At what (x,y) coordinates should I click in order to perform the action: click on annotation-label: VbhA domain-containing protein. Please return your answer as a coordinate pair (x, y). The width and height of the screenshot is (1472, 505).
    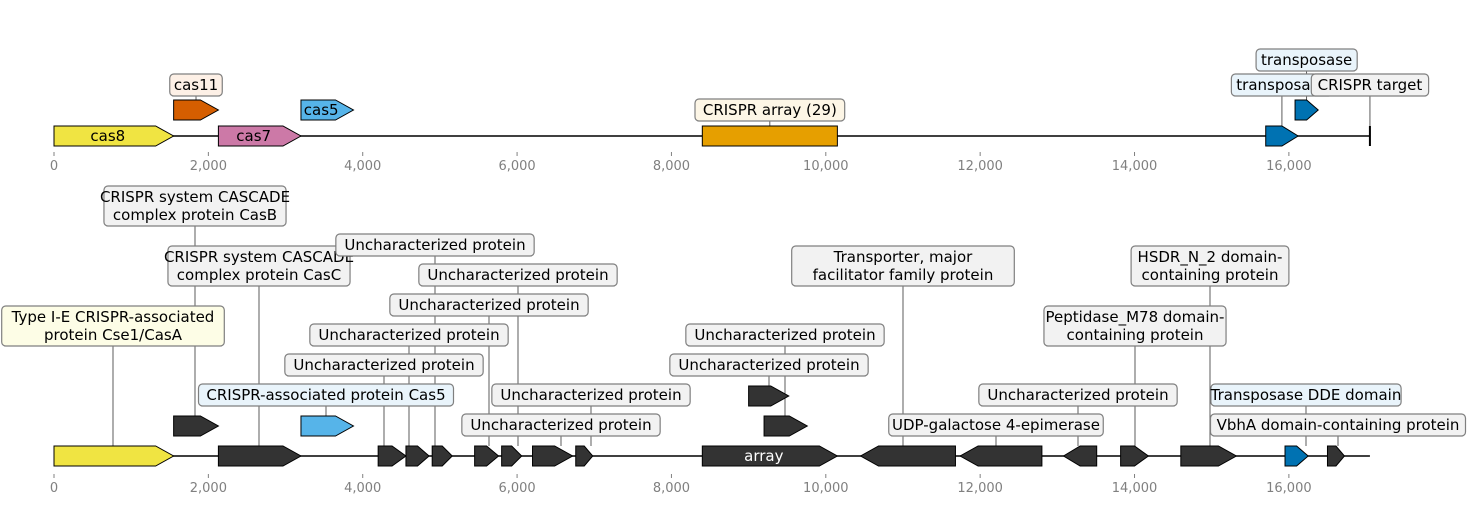
    Looking at the image, I should click on (1338, 425).